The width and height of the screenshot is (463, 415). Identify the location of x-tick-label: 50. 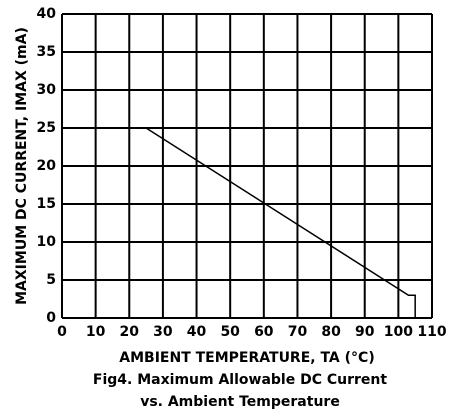
(230, 332).